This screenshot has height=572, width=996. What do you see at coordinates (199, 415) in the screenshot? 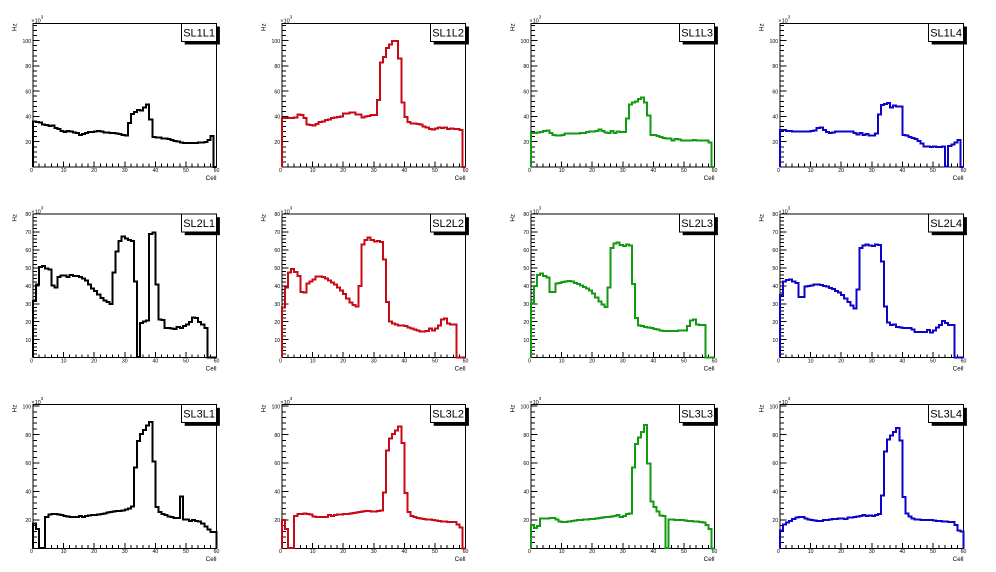
I see `svg-text: SL3L1` at bounding box center [199, 415].